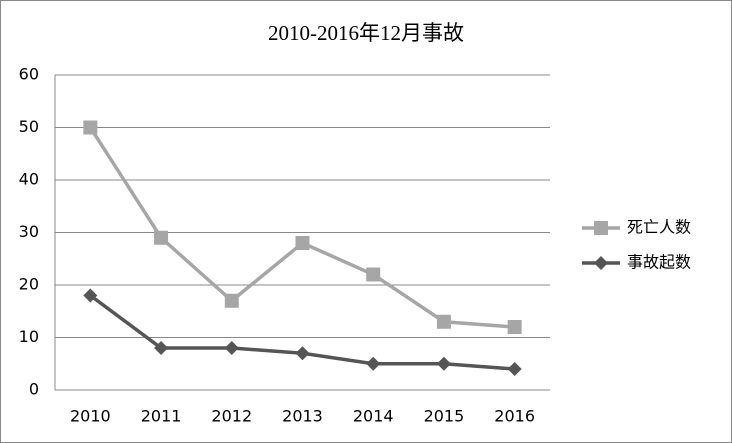  I want to click on x-tick-label: 2012, so click(231, 416).